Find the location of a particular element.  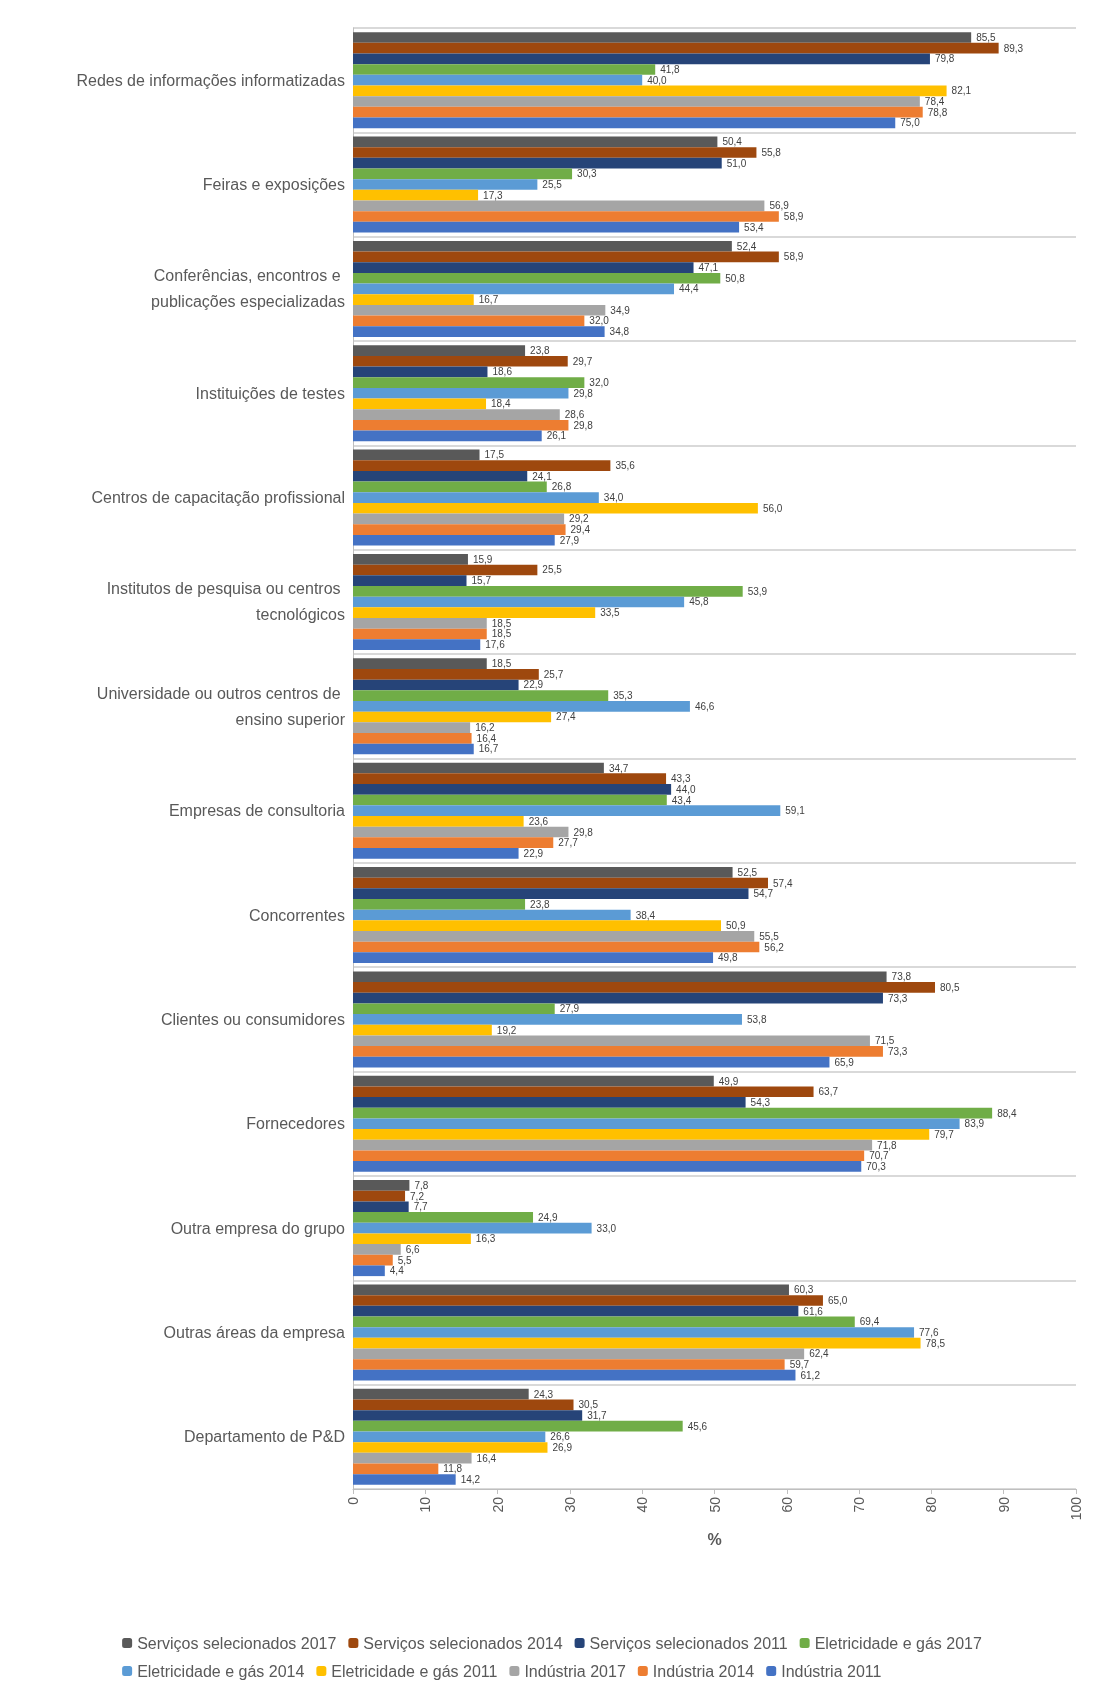

y-tick-label: Conferências, encontros e publicações especializadas is located at coordinates (248, 289).